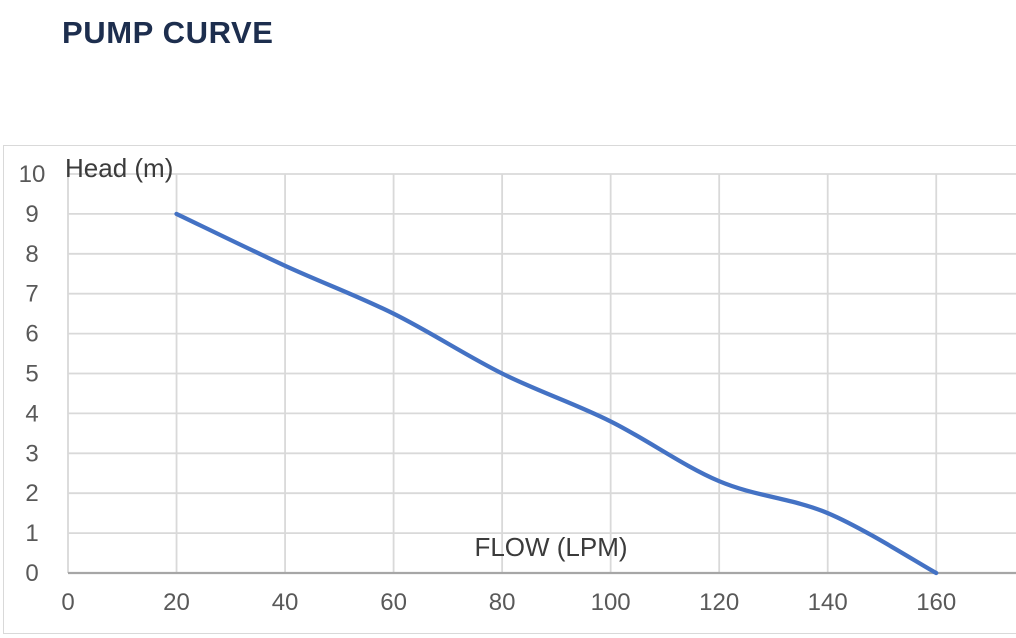 Image resolution: width=1016 pixels, height=638 pixels. What do you see at coordinates (393, 602) in the screenshot?
I see `x-tick-label: 60` at bounding box center [393, 602].